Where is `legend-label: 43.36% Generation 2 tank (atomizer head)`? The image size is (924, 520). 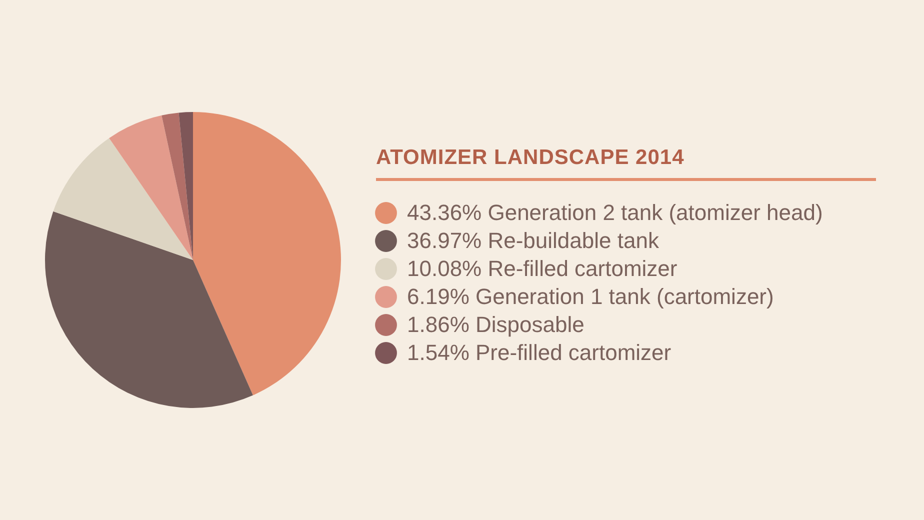
legend-label: 43.36% Generation 2 tank (atomizer head) is located at coordinates (615, 212).